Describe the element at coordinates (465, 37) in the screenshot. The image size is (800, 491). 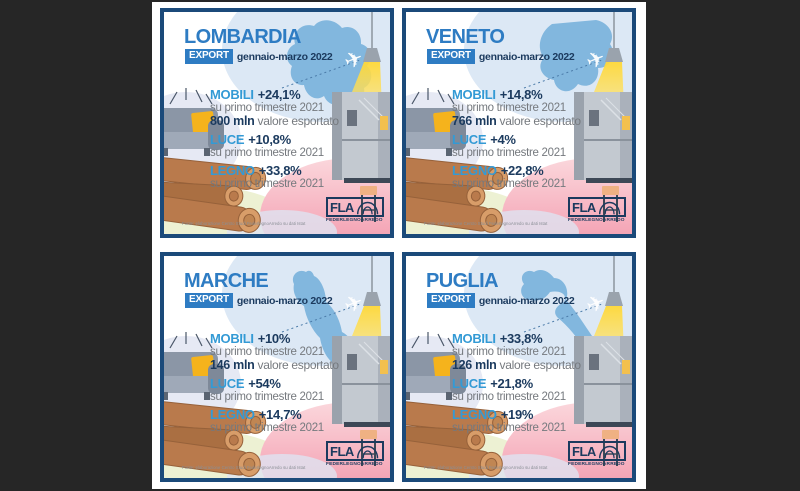
I see `region-title: VENETO` at that location.